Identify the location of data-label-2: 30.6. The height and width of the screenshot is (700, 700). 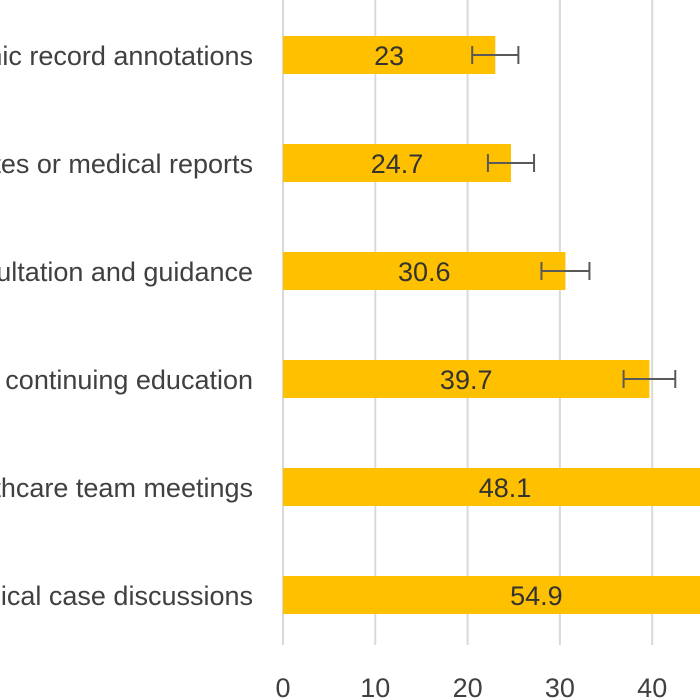
(424, 272).